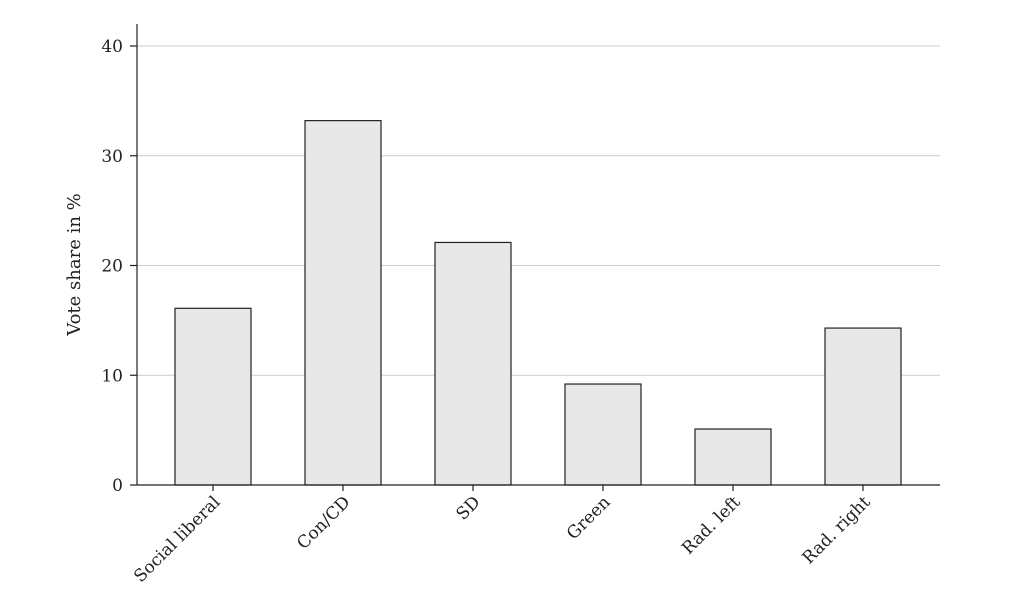 The width and height of the screenshot is (1024, 597). I want to click on x-tick-label: Rad. left, so click(711, 525).